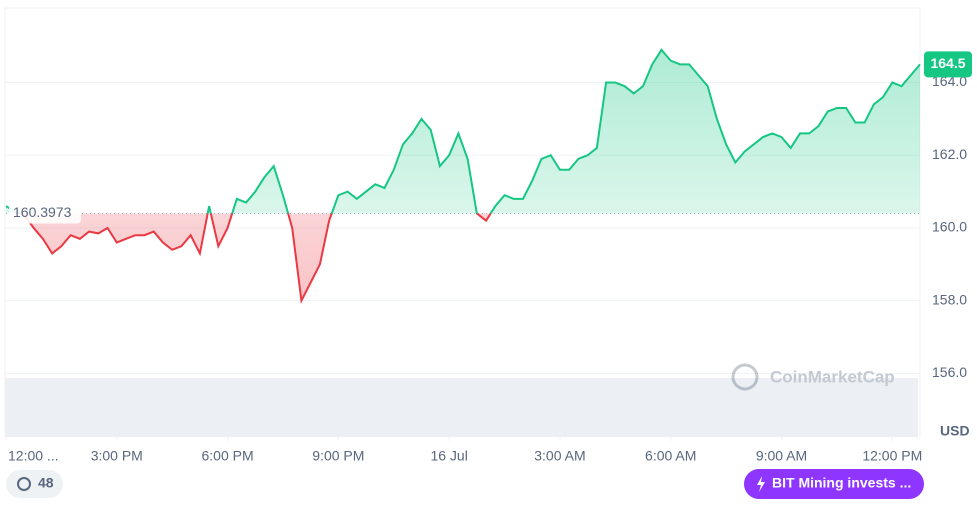 This screenshot has width=977, height=507. What do you see at coordinates (34, 484) in the screenshot?
I see `badge` at bounding box center [34, 484].